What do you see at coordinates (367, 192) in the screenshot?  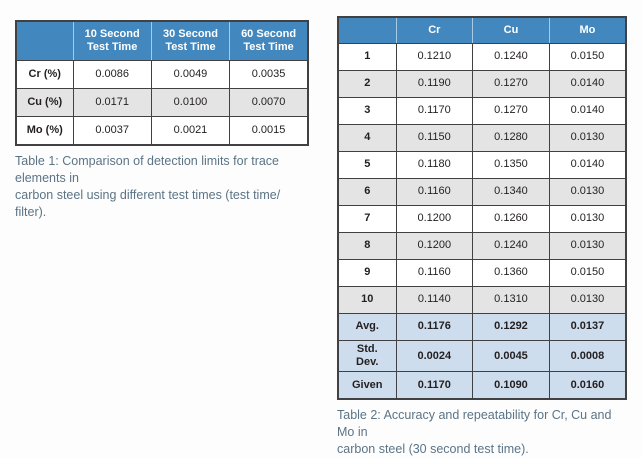 I see `row-label: 6` at bounding box center [367, 192].